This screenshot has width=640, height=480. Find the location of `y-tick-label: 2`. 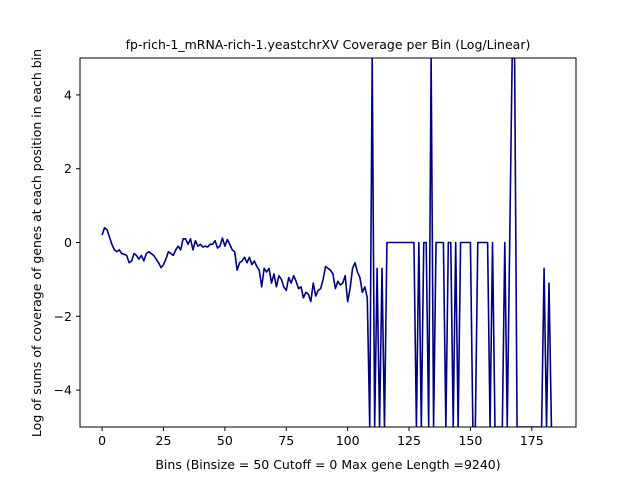

y-tick-label: 2 is located at coordinates (68, 168).